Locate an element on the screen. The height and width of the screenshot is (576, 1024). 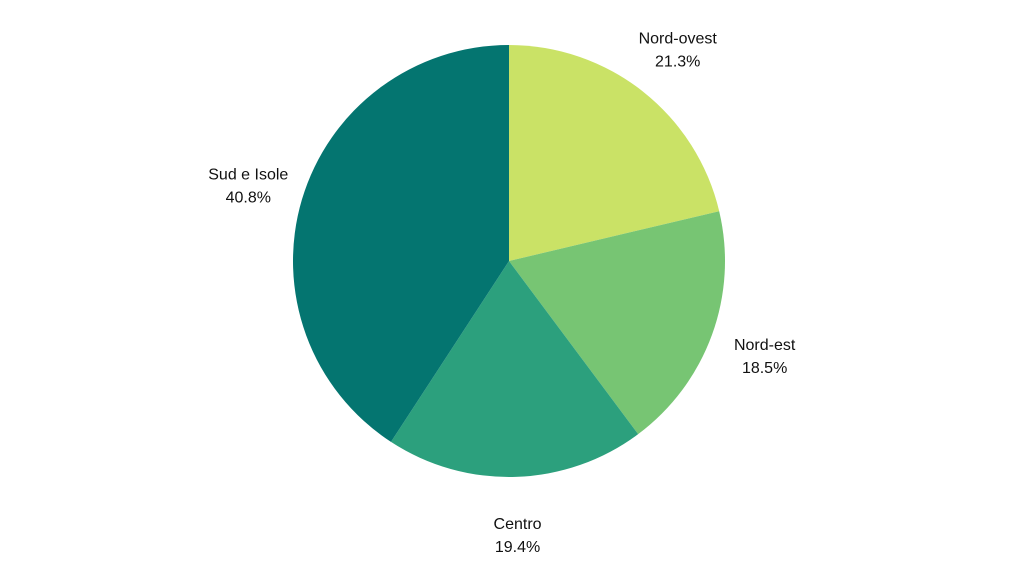
pie-slice-centro is located at coordinates (514, 369).